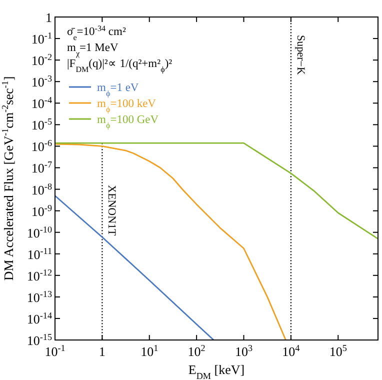  What do you see at coordinates (127, 106) in the screenshot?
I see `legend-label: m$_{ϕ}$=100 keV` at bounding box center [127, 106].